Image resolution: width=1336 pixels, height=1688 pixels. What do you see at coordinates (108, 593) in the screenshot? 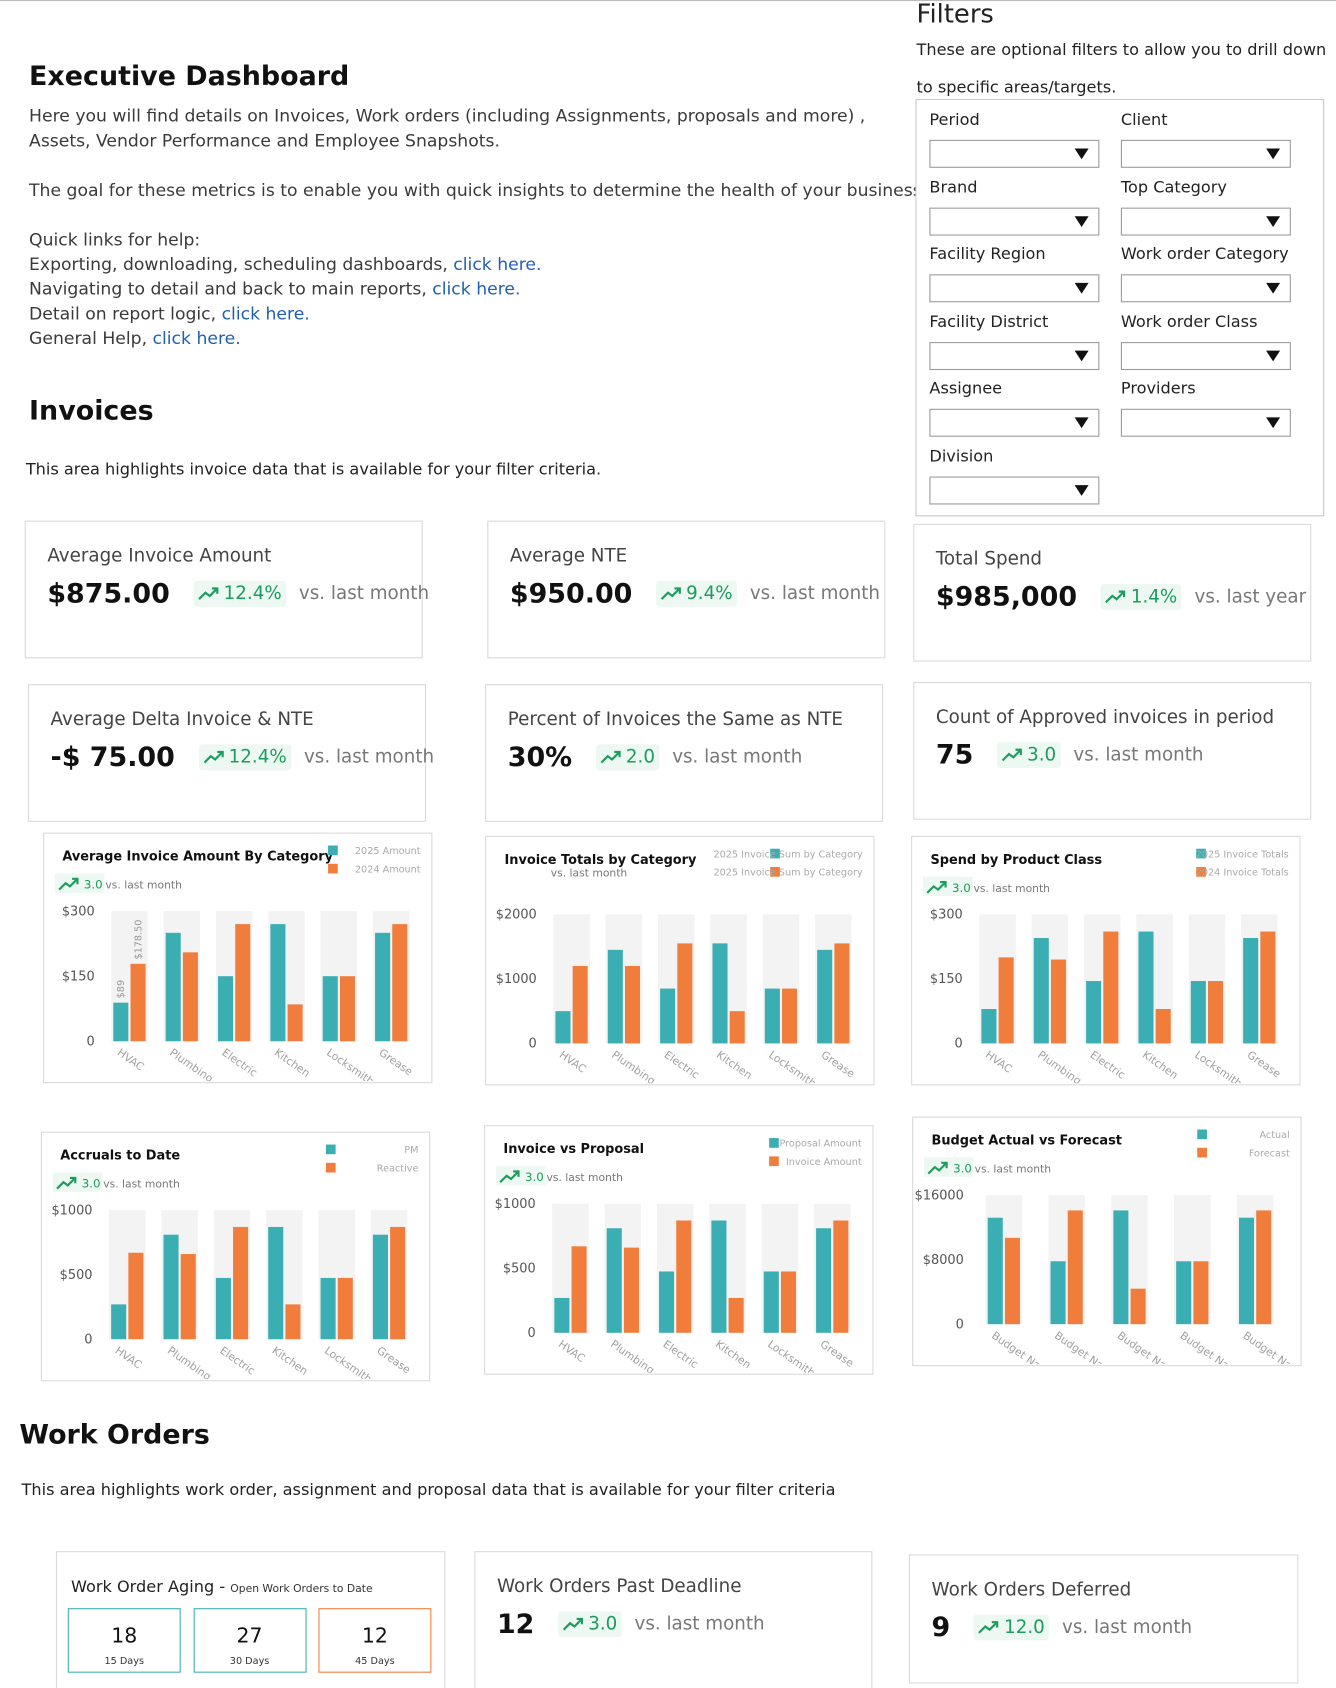
I see `kpi-value: $875.00` at bounding box center [108, 593].